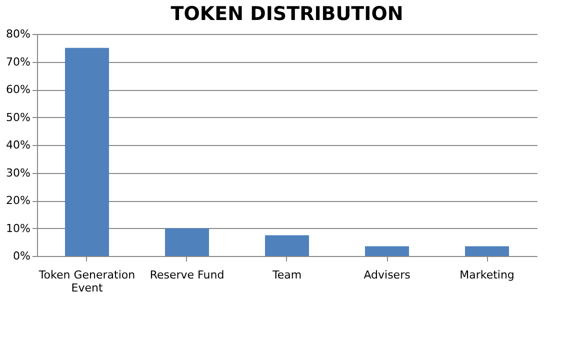 Image resolution: width=584 pixels, height=343 pixels. Describe the element at coordinates (187, 275) in the screenshot. I see `x-tick-label: Reserve Fund` at that location.